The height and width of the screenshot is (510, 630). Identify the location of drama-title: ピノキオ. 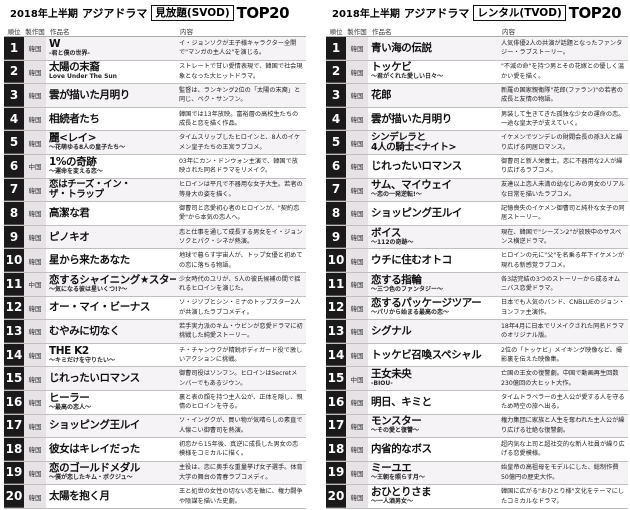
(69, 236).